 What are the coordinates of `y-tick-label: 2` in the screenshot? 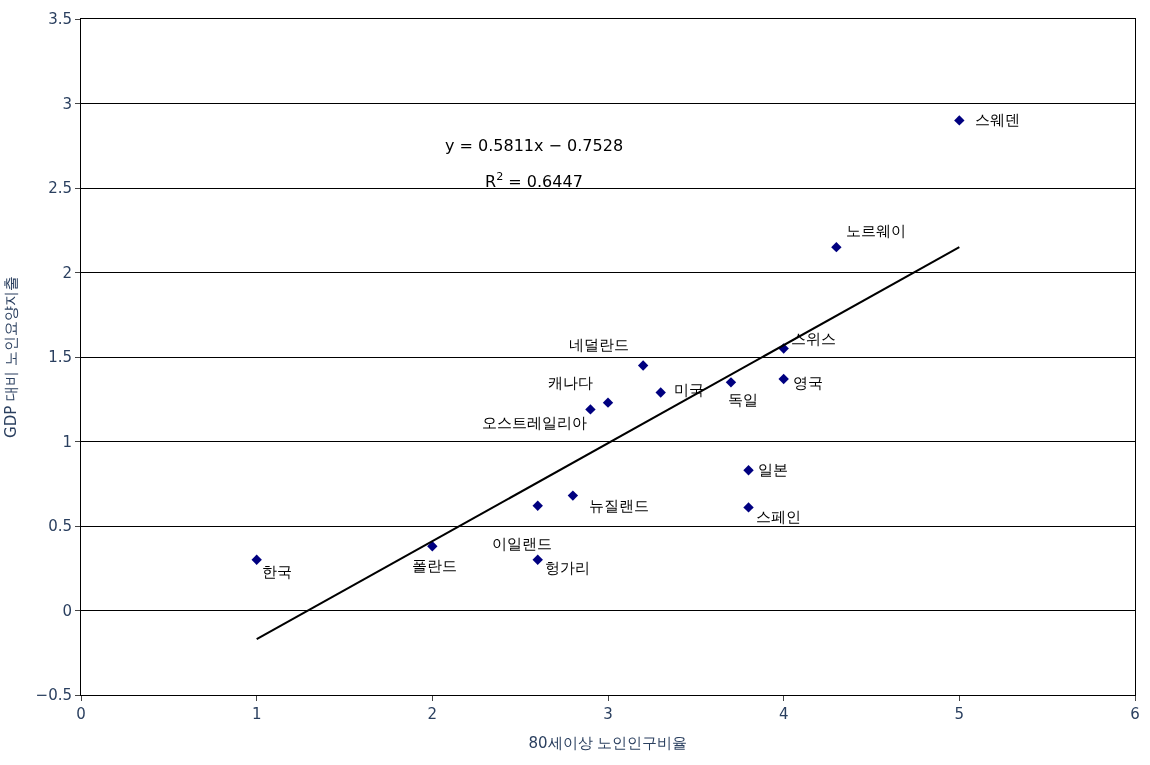 It's located at (67, 272).